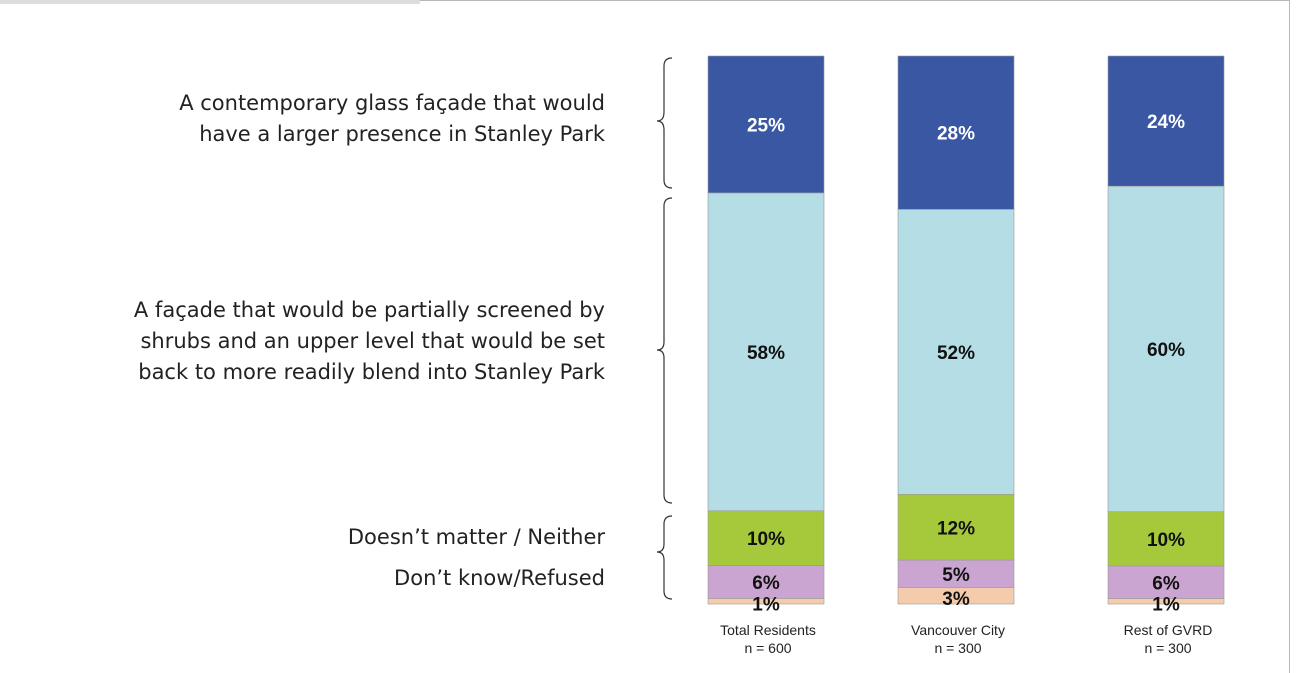  I want to click on data-label: 52%, so click(956, 353).